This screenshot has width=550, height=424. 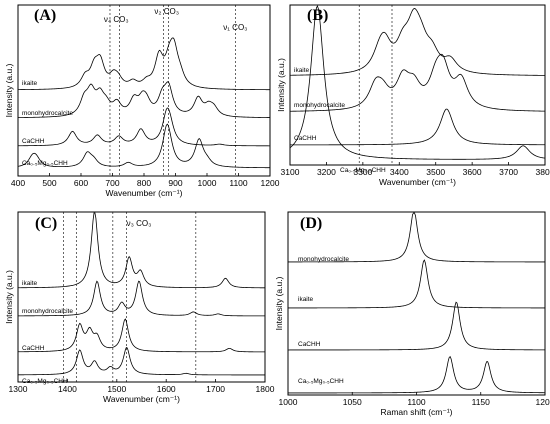 What do you see at coordinates (290, 172) in the screenshot?
I see `x-tick-label: 3100` at bounding box center [290, 172].